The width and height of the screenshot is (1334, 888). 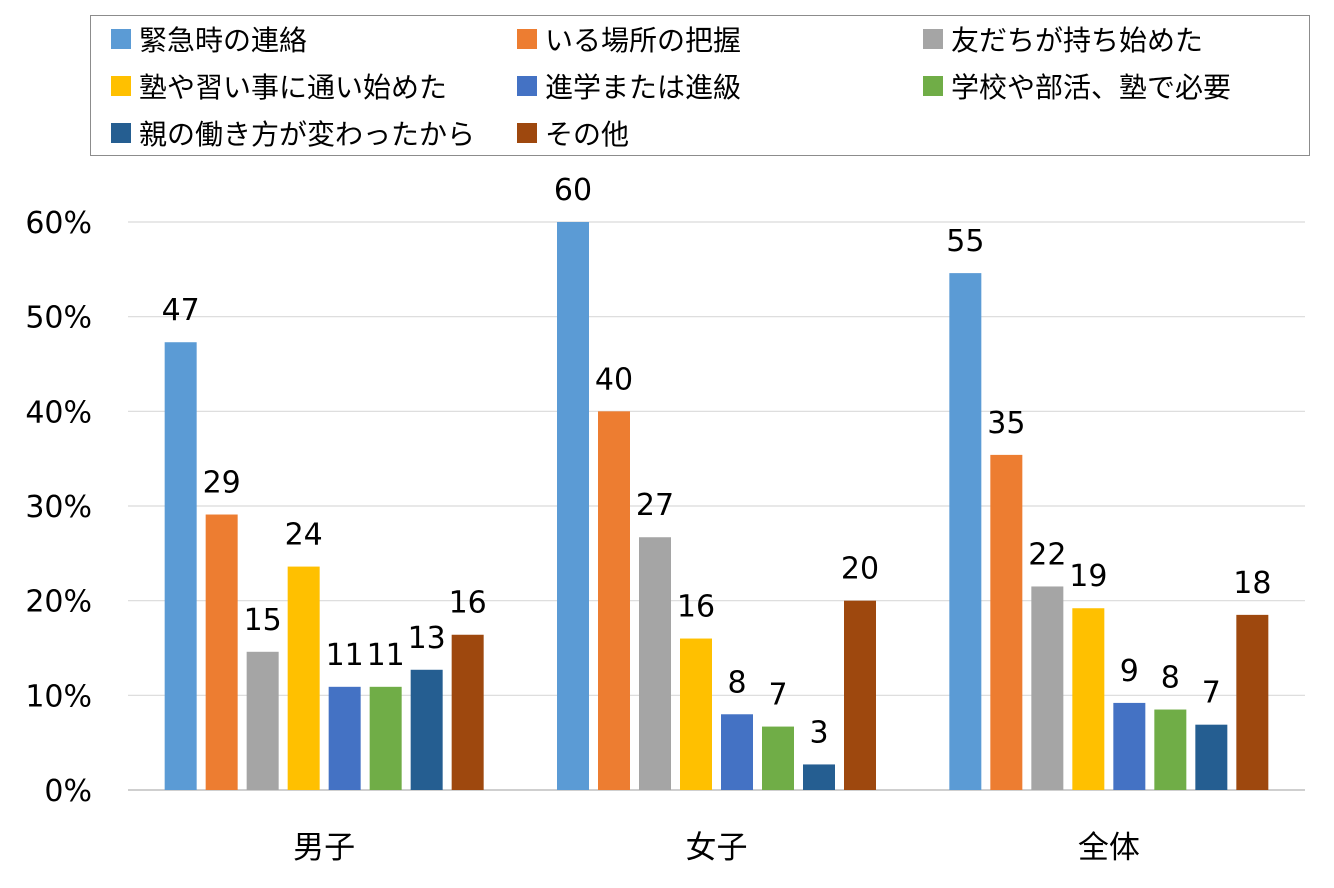 What do you see at coordinates (717, 848) in the screenshot?
I see `x-tick-label: 女子` at bounding box center [717, 848].